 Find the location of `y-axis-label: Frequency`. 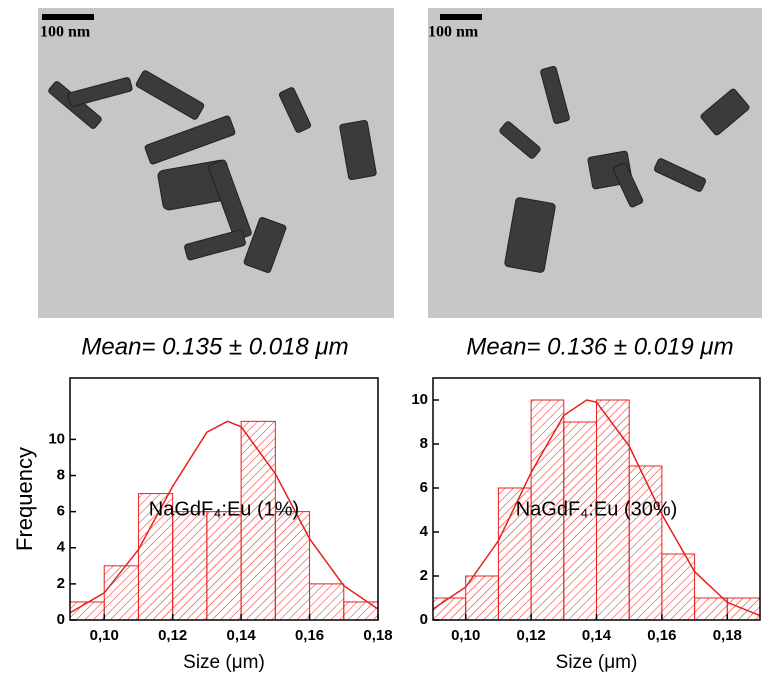

y-axis-label: Frequency is located at coordinates (24, 499).